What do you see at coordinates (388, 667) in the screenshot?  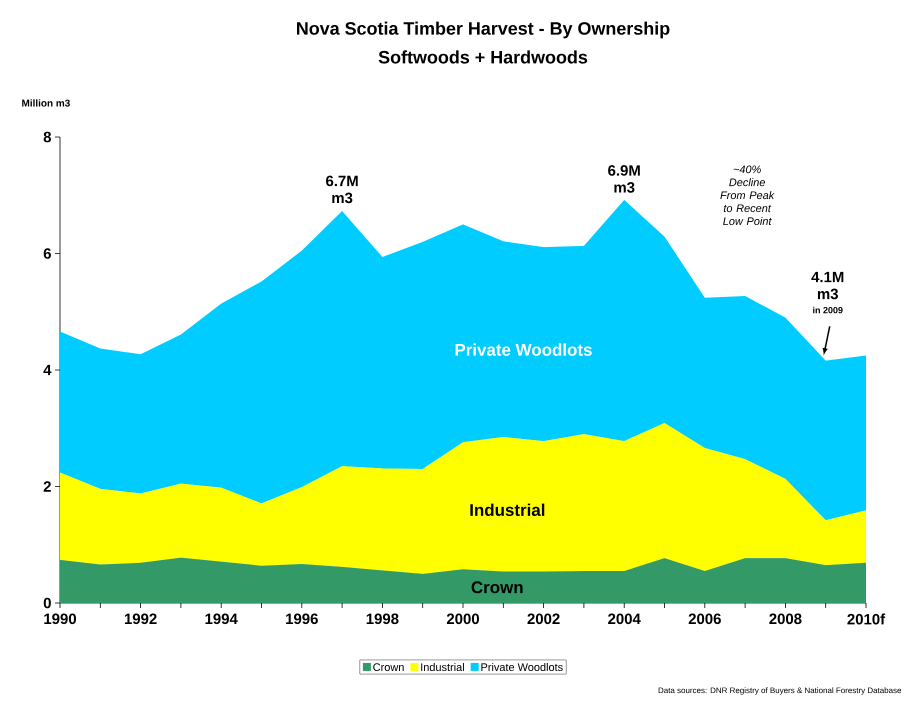 I see `legend-label: Crown` at bounding box center [388, 667].